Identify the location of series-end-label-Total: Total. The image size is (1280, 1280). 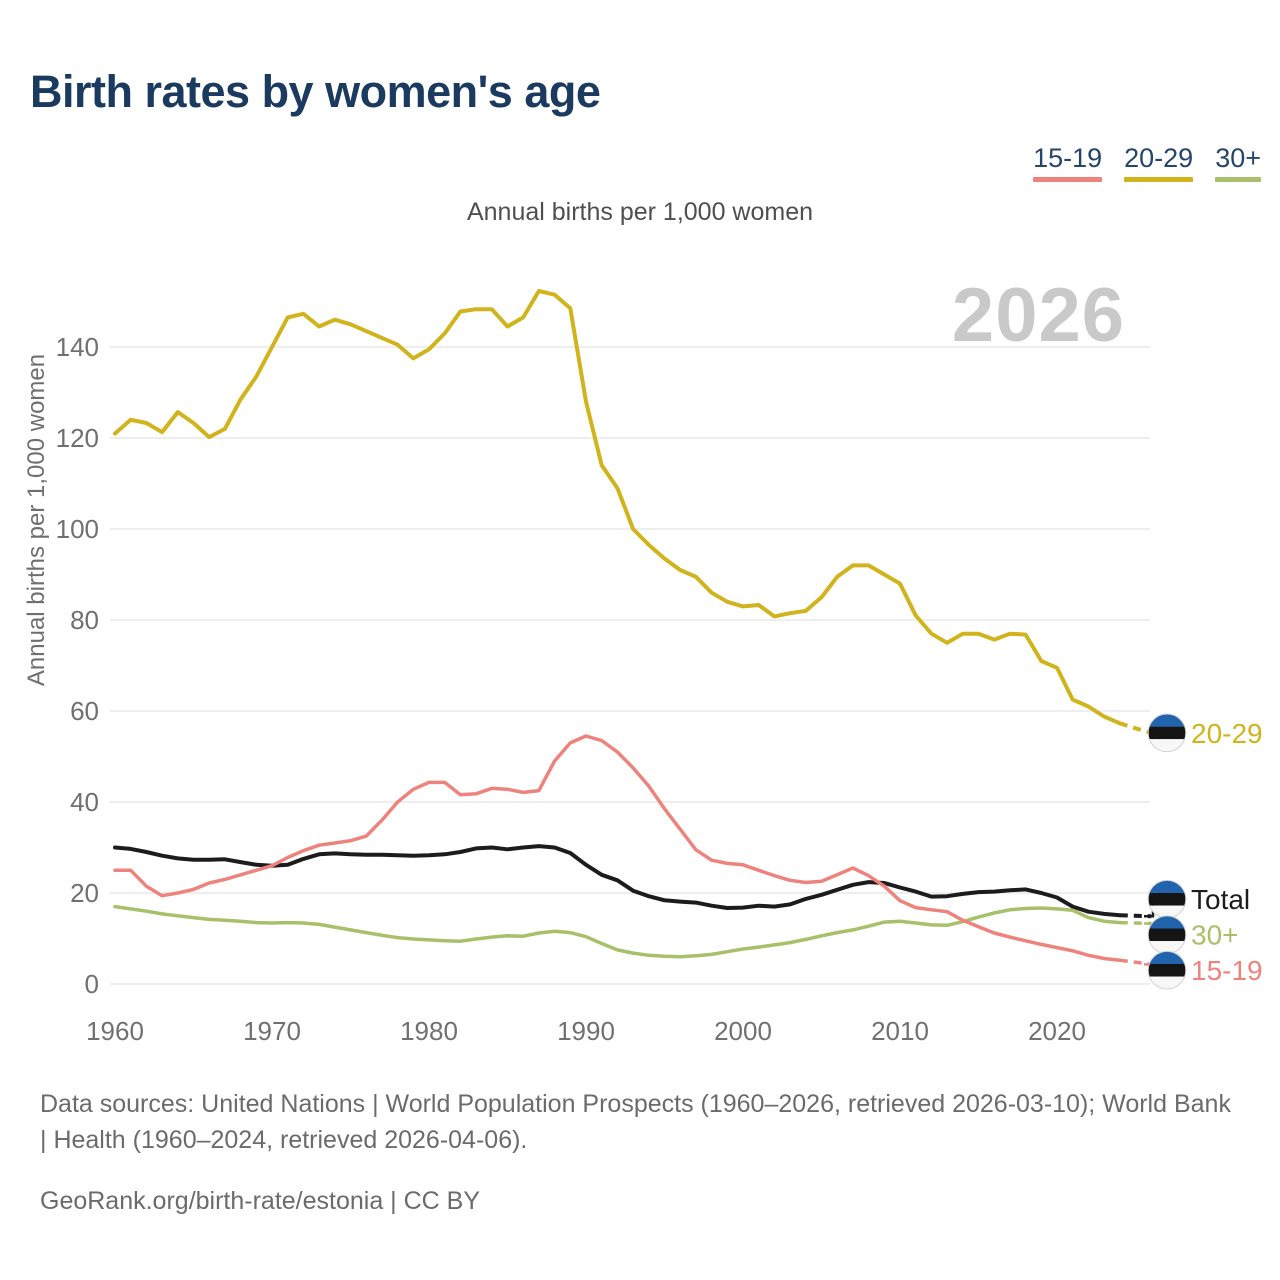
(1220, 899).